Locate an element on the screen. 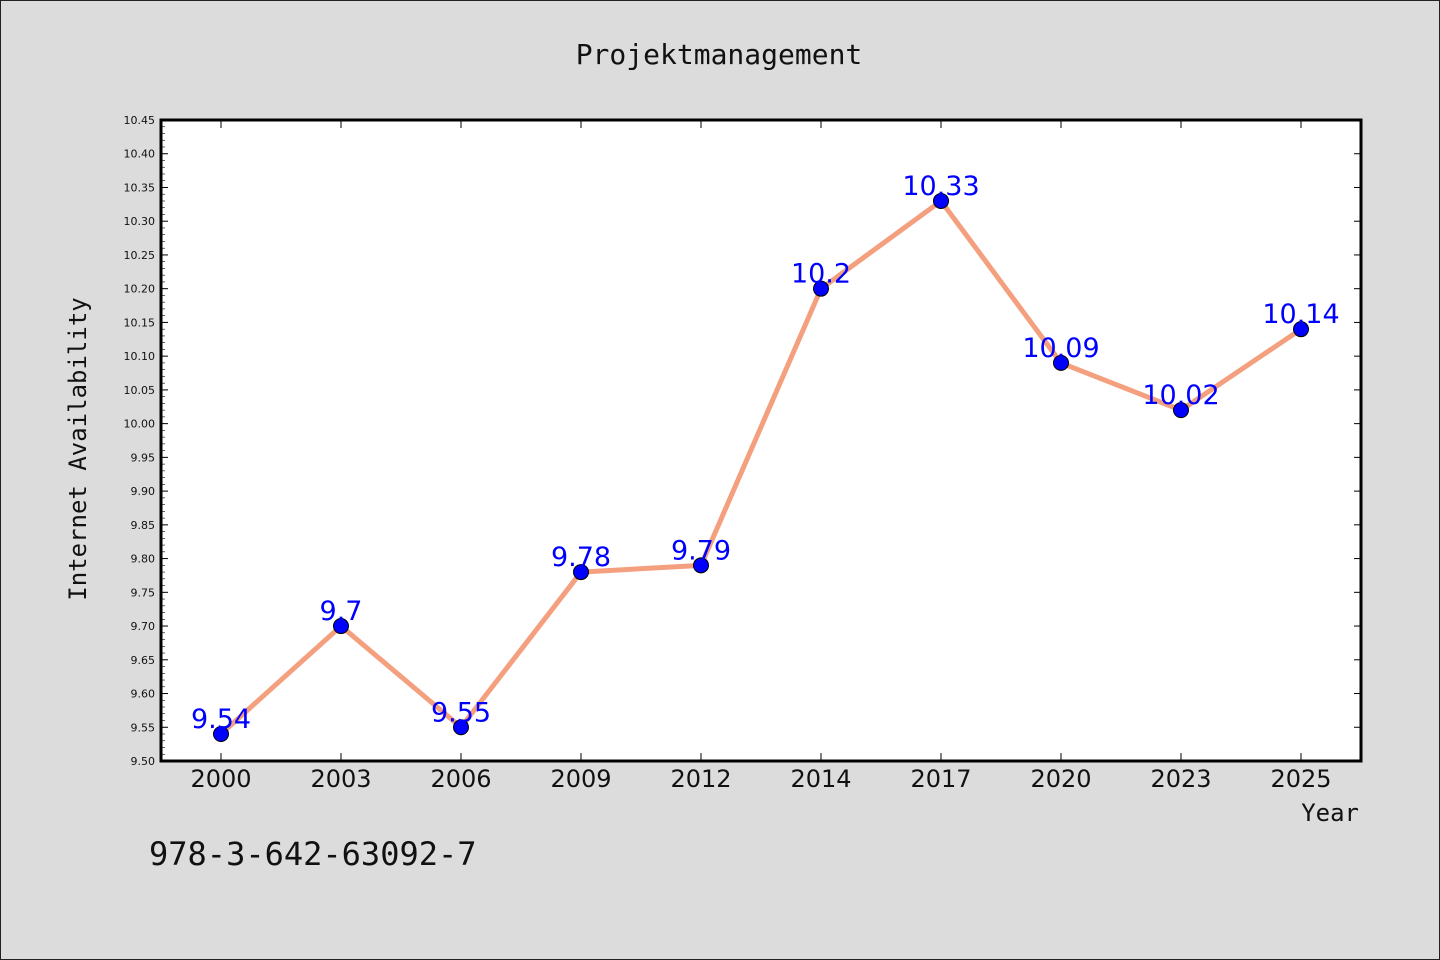 The image size is (1440, 960). x-tick-label: 2009 is located at coordinates (580, 779).